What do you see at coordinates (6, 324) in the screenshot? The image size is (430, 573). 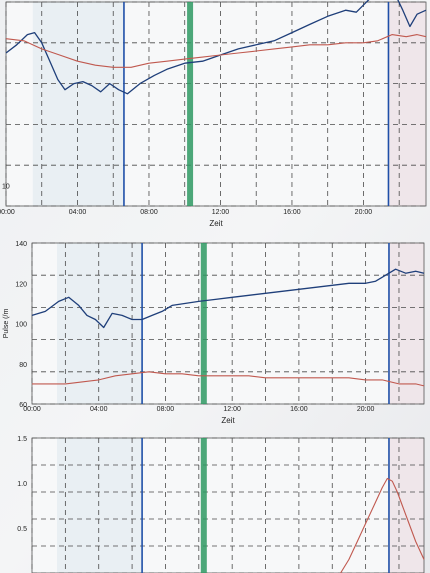 I see `y-axis-label: Pulse (/m` at bounding box center [6, 324].